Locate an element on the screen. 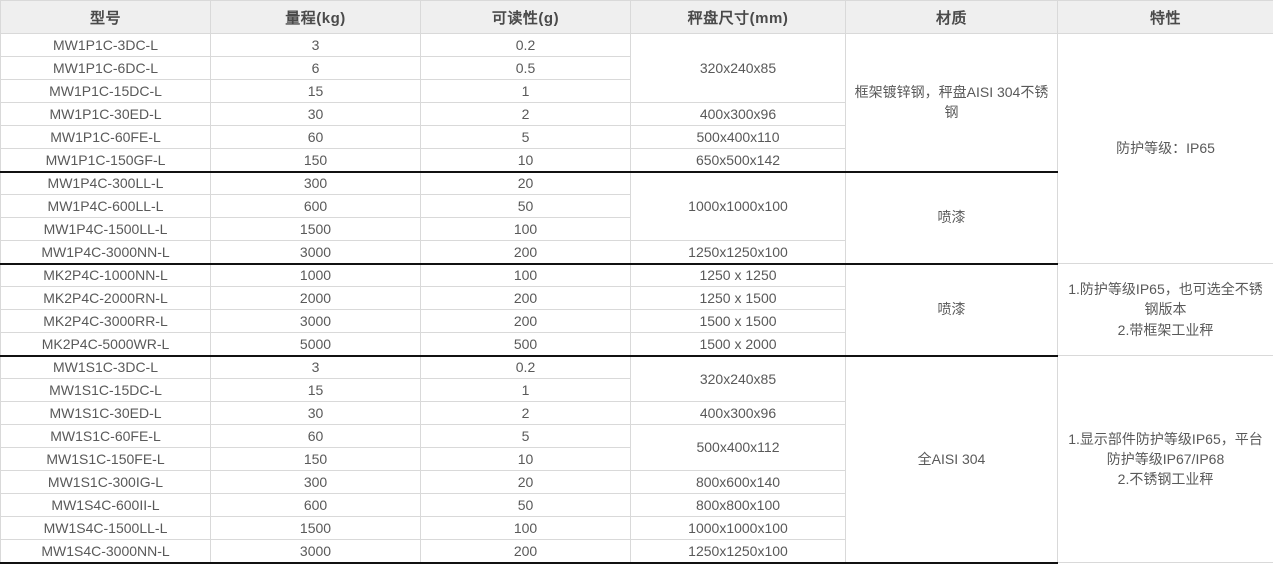 The height and width of the screenshot is (564, 1273). header-row: 型号量程(kg)可读性(g)秤盘尺寸(mm)材质特性 is located at coordinates (637, 17).